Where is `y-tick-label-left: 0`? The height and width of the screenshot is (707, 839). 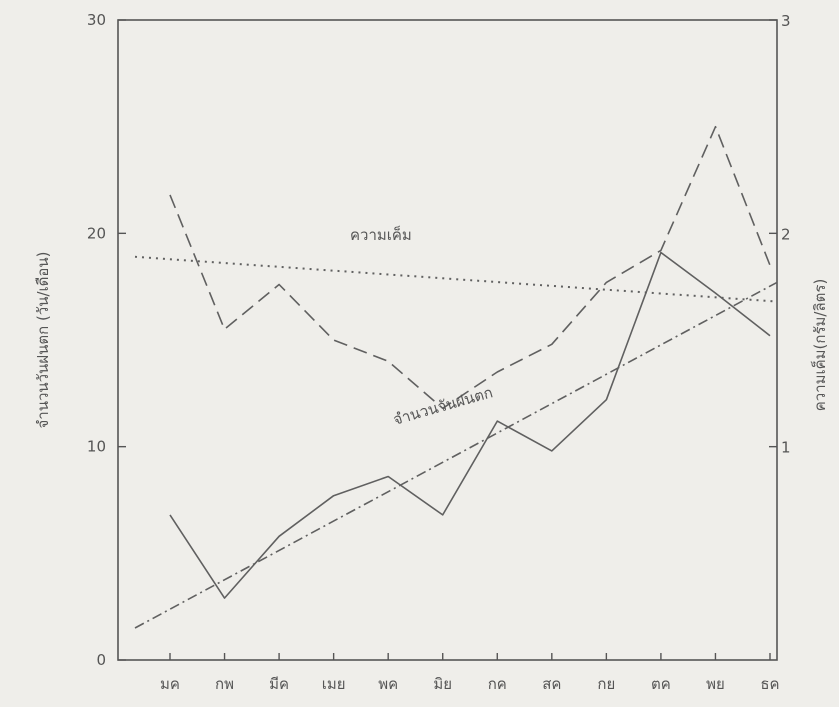
y-tick-label-left: 0 is located at coordinates (101, 660).